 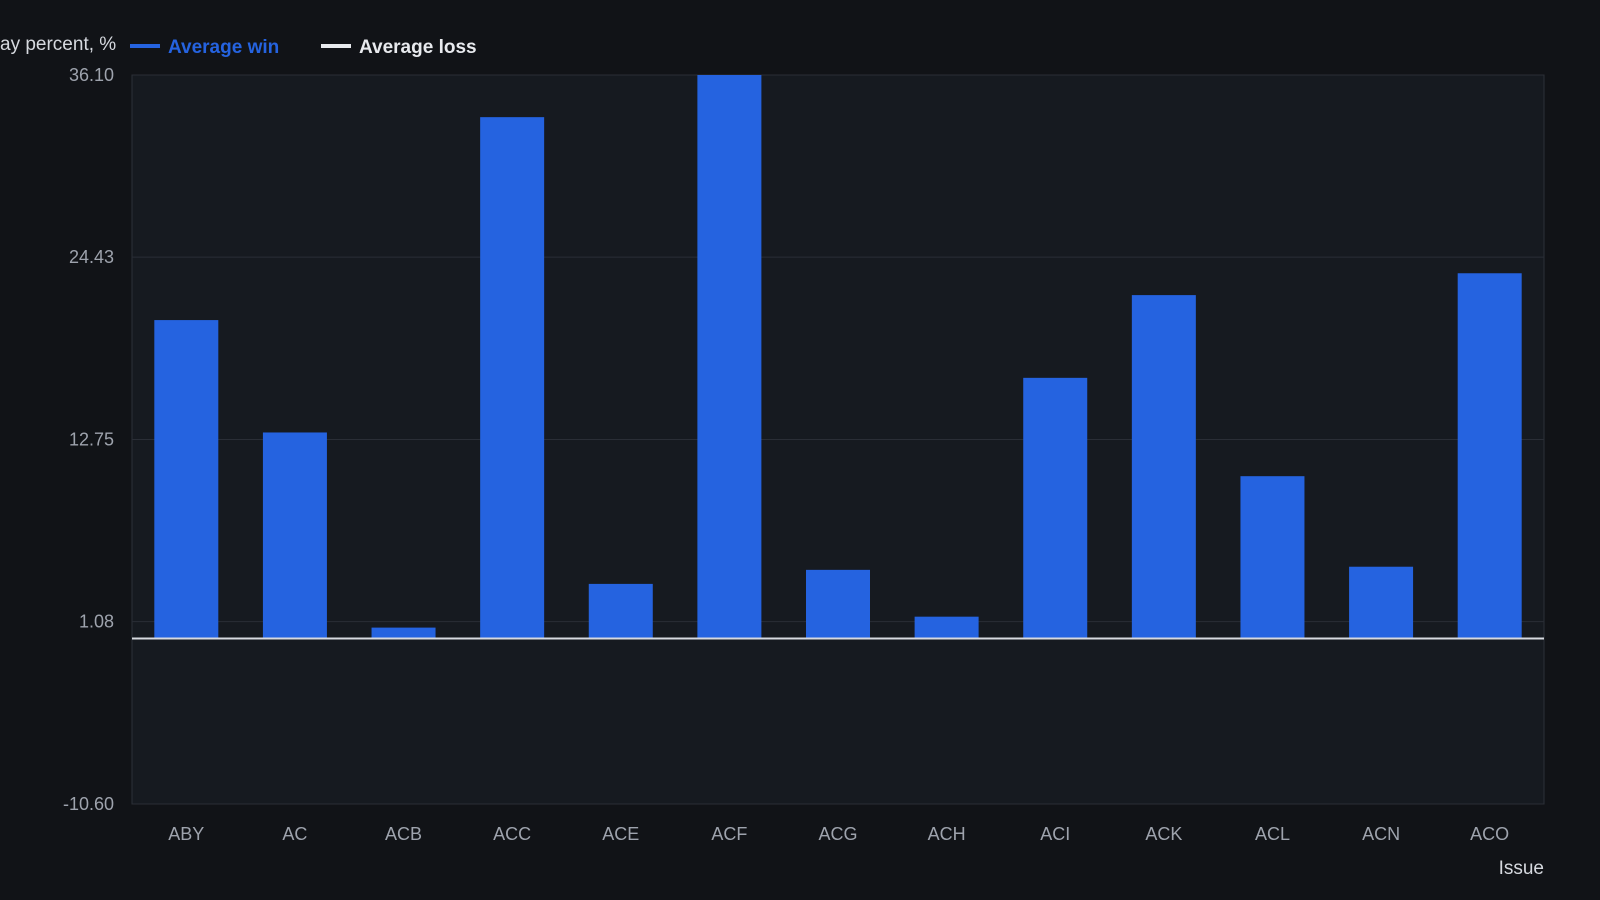 I want to click on x-axis-title: Issue, so click(x=1521, y=868).